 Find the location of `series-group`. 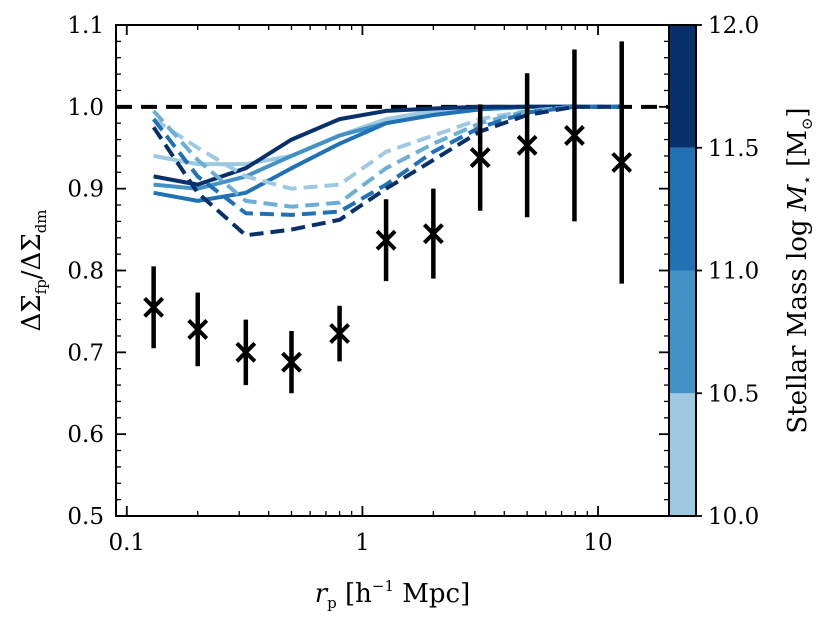

series-group is located at coordinates (386, 171).